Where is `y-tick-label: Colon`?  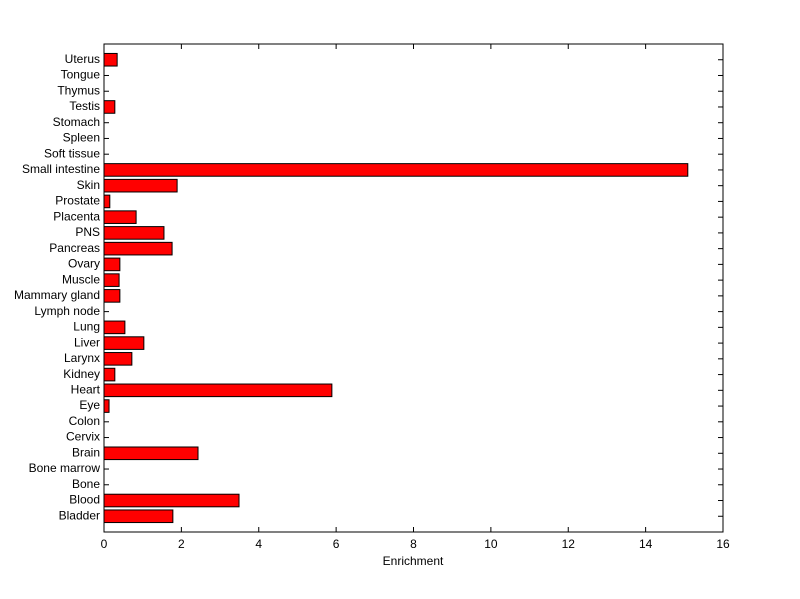
y-tick-label: Colon is located at coordinates (84, 421).